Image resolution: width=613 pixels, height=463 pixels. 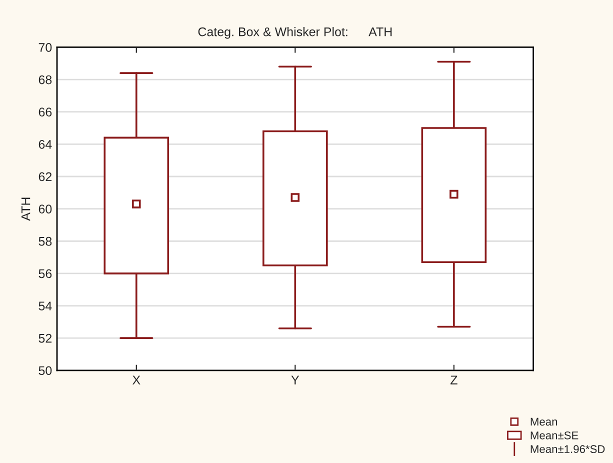 I want to click on y-tick-label: 56, so click(x=45, y=273).